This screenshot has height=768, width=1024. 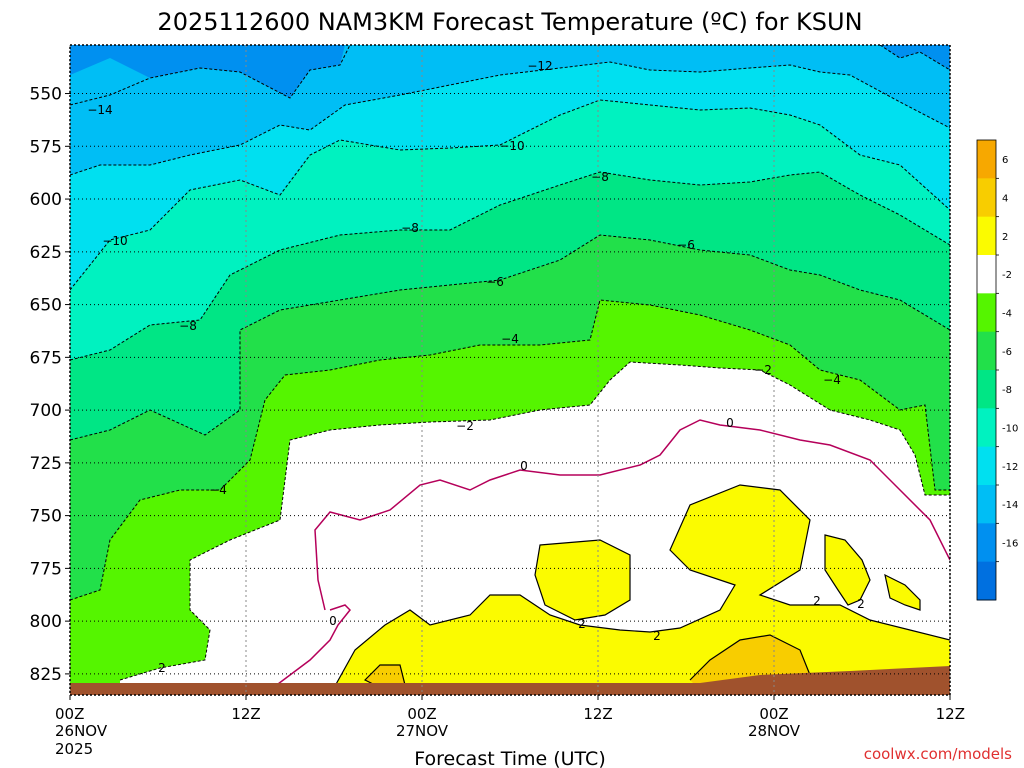 What do you see at coordinates (46, 253) in the screenshot?
I see `y-tick-label: 625` at bounding box center [46, 253].